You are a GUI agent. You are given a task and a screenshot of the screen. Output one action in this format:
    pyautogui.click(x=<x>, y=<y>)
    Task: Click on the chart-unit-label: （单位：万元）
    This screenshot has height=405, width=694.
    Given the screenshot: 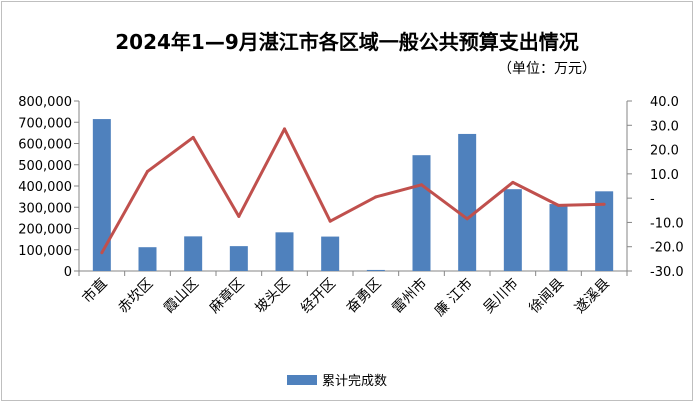 What is the action you would take?
    pyautogui.click(x=547, y=69)
    